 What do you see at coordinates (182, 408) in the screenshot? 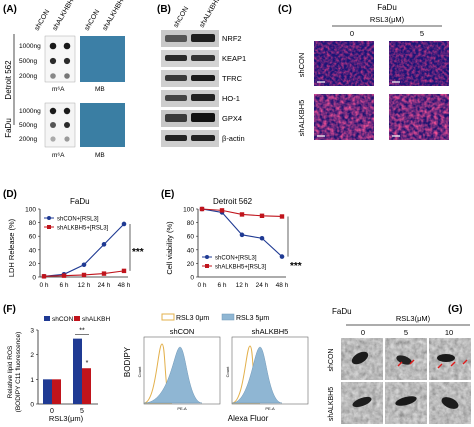
I see `flow-axis-pe-shcon: PE-A` at bounding box center [182, 408].